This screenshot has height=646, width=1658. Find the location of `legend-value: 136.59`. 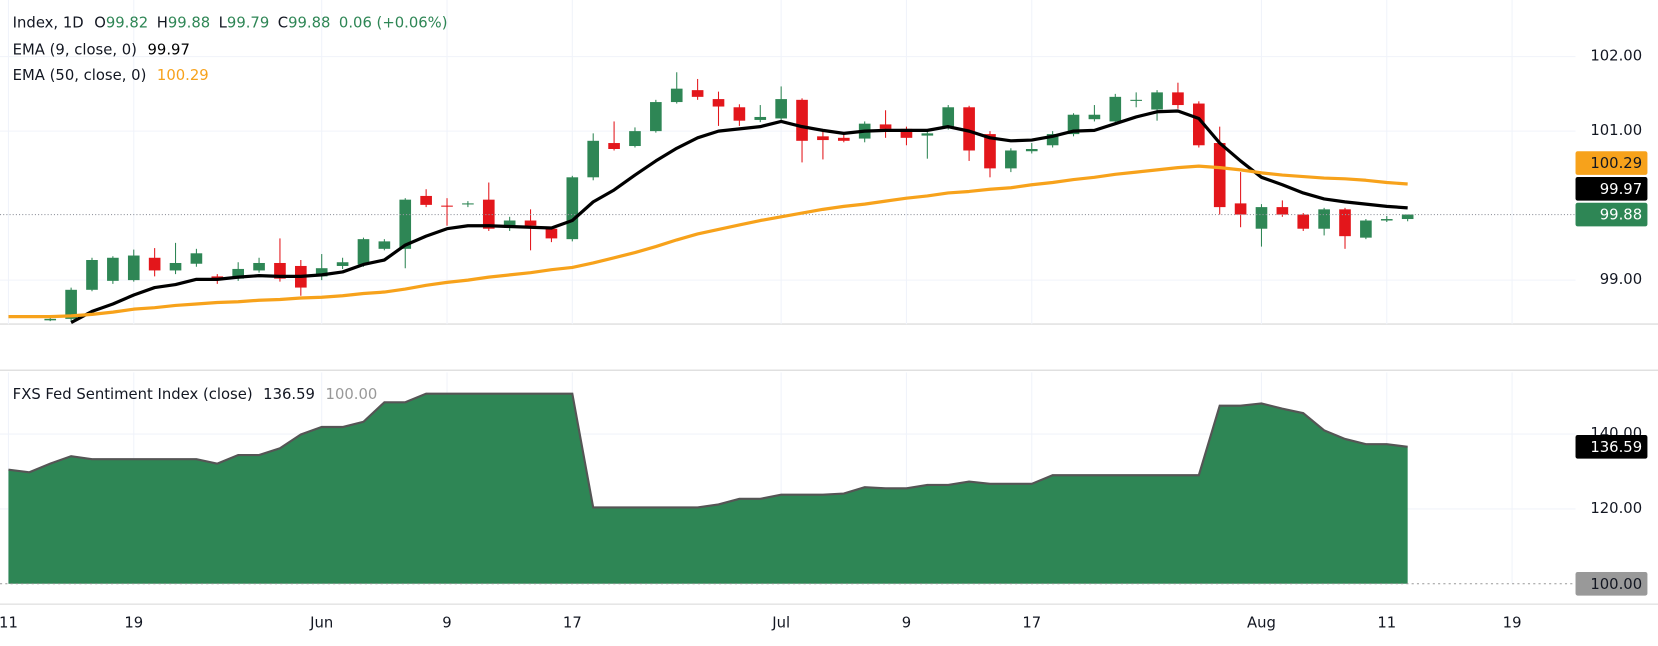

legend-value: 136.59 is located at coordinates (289, 394).